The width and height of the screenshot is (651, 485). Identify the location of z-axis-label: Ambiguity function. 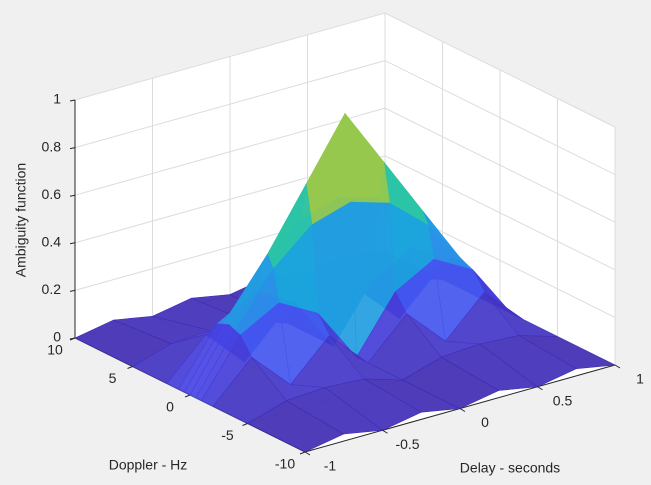
(21, 220).